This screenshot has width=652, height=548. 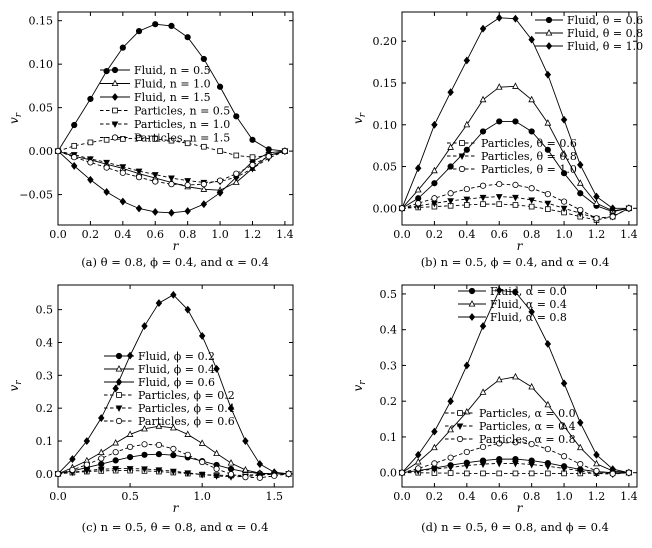 What do you see at coordinates (564, 234) in the screenshot?
I see `x-tick-label: 1.0` at bounding box center [564, 234].